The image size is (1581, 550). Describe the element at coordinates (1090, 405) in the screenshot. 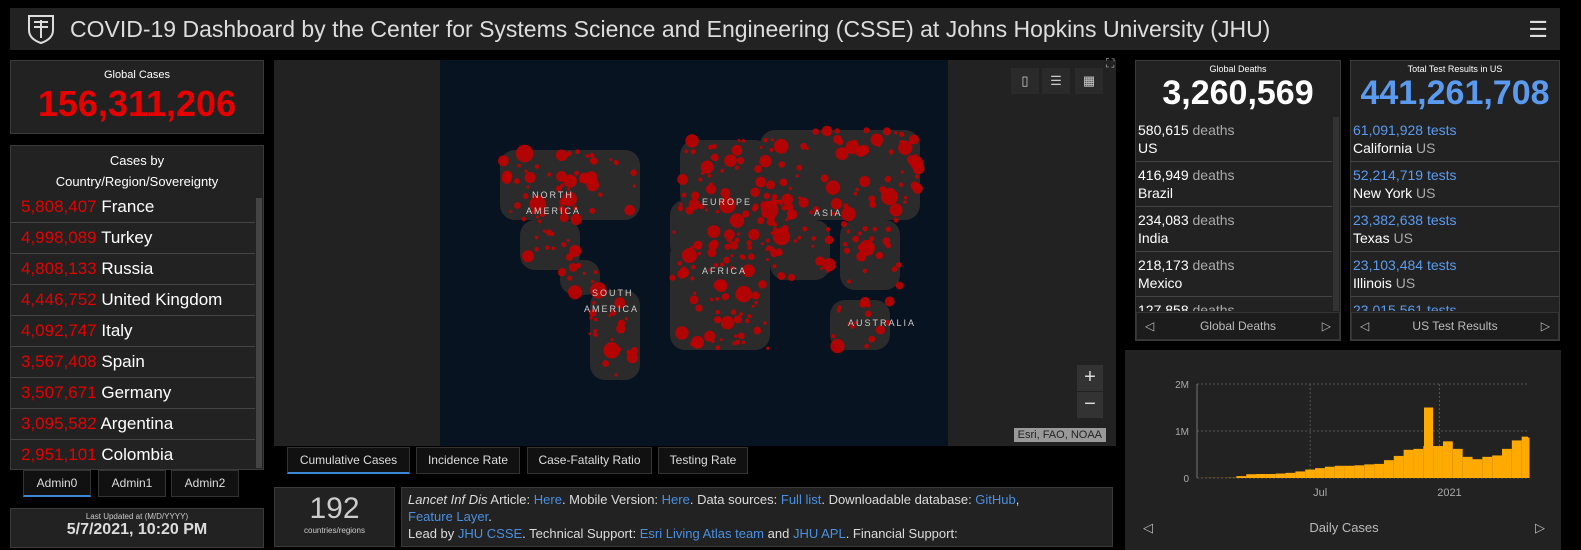

I see `zoom-out-button: −` at that location.